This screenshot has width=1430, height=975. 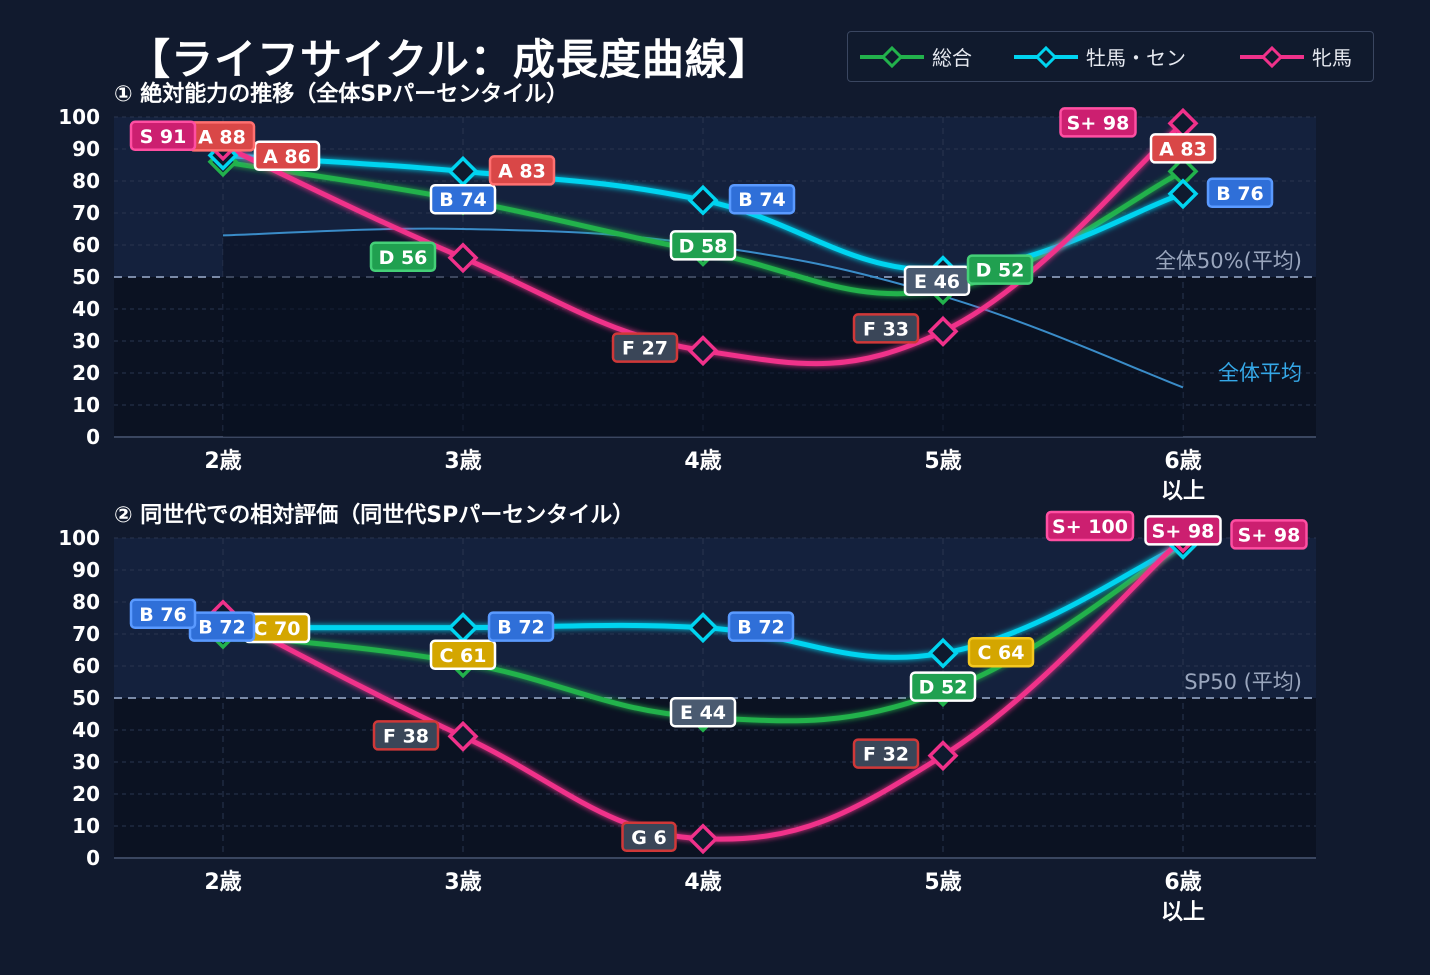 What do you see at coordinates (341, 94) in the screenshot?
I see `chart-title: ① 絶対能力の推移（全体SPパーセンタイル）` at bounding box center [341, 94].